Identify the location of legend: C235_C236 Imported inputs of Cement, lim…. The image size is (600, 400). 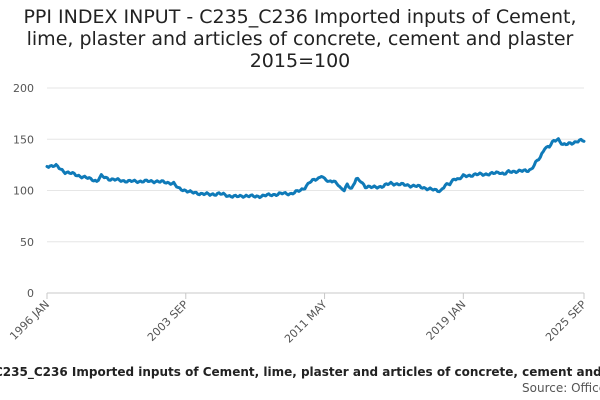
(300, 373).